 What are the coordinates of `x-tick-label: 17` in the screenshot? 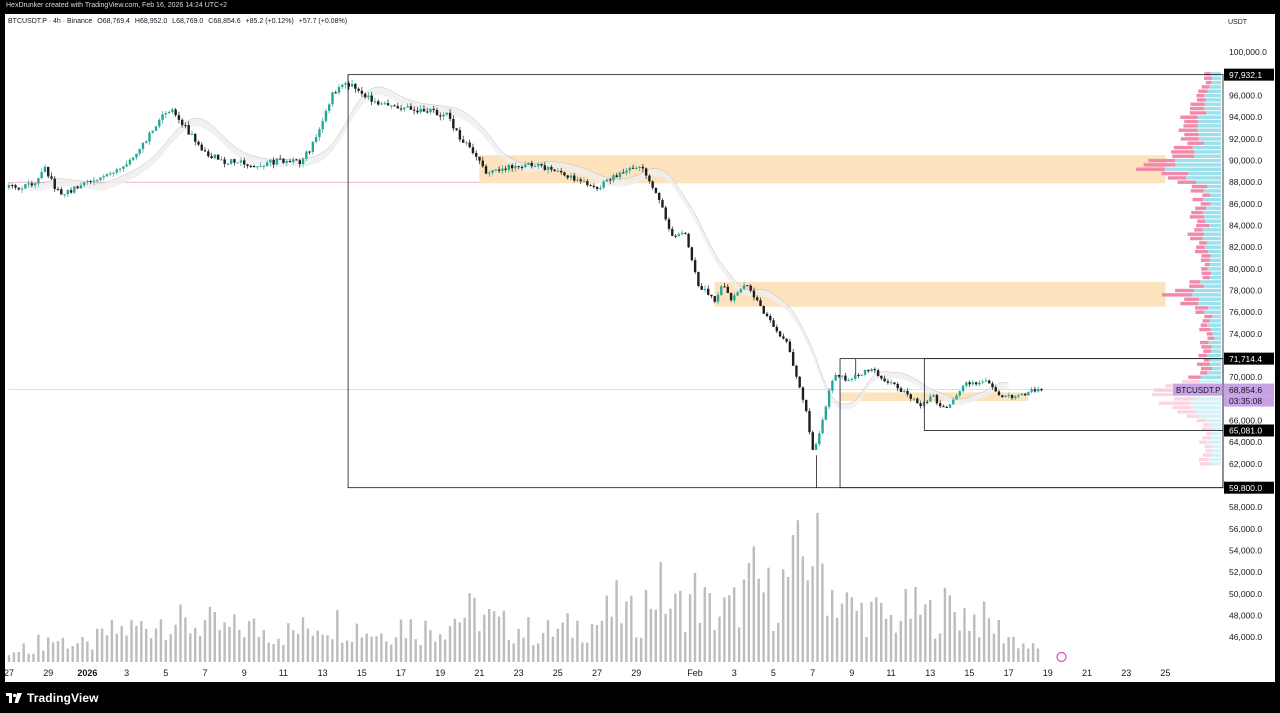 It's located at (1009, 673).